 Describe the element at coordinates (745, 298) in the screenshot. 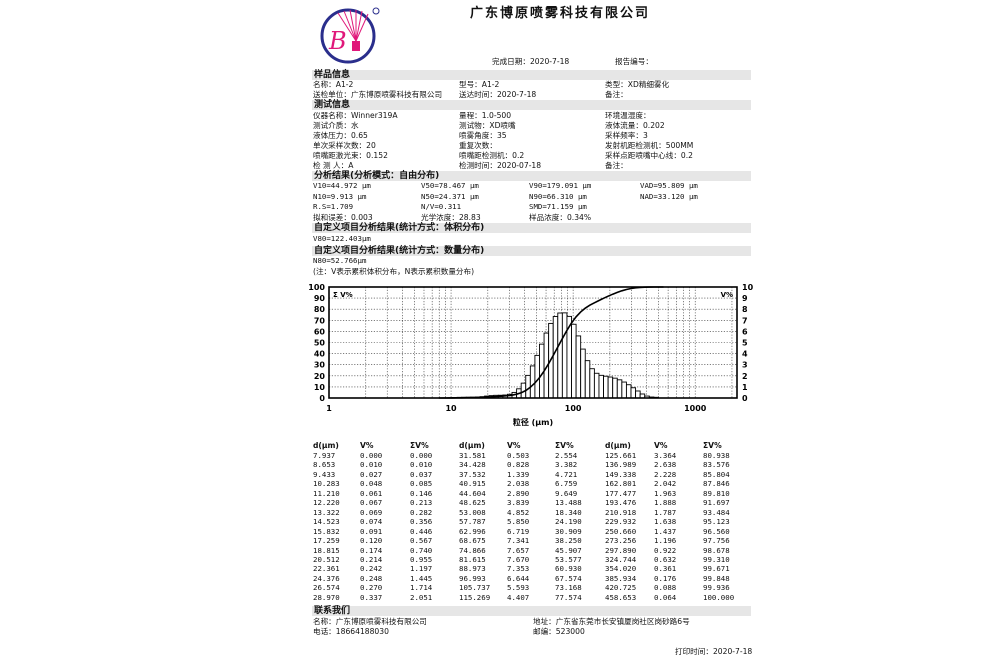

I see `y-right-tick-label: 9` at that location.